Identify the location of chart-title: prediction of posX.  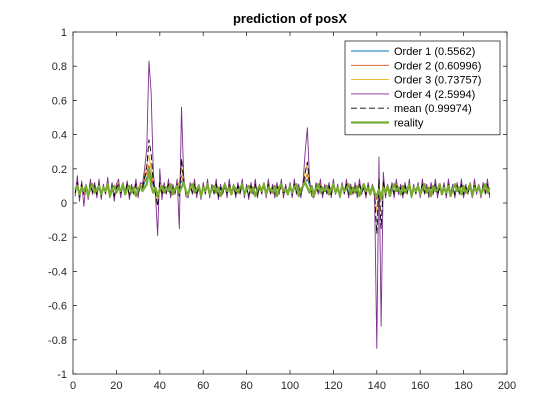
(290, 18).